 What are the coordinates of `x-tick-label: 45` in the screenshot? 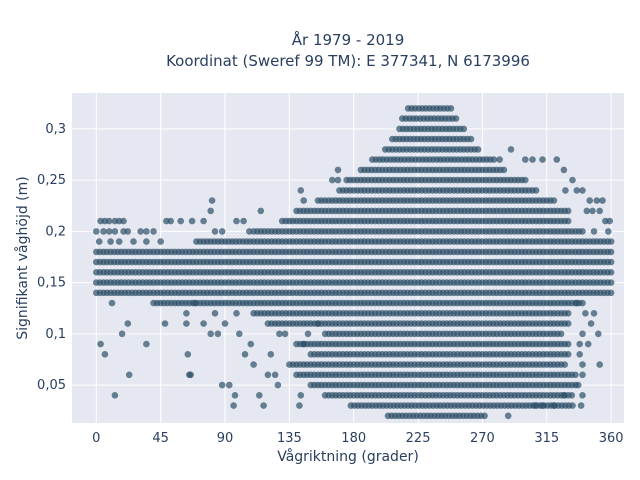 It's located at (160, 438).